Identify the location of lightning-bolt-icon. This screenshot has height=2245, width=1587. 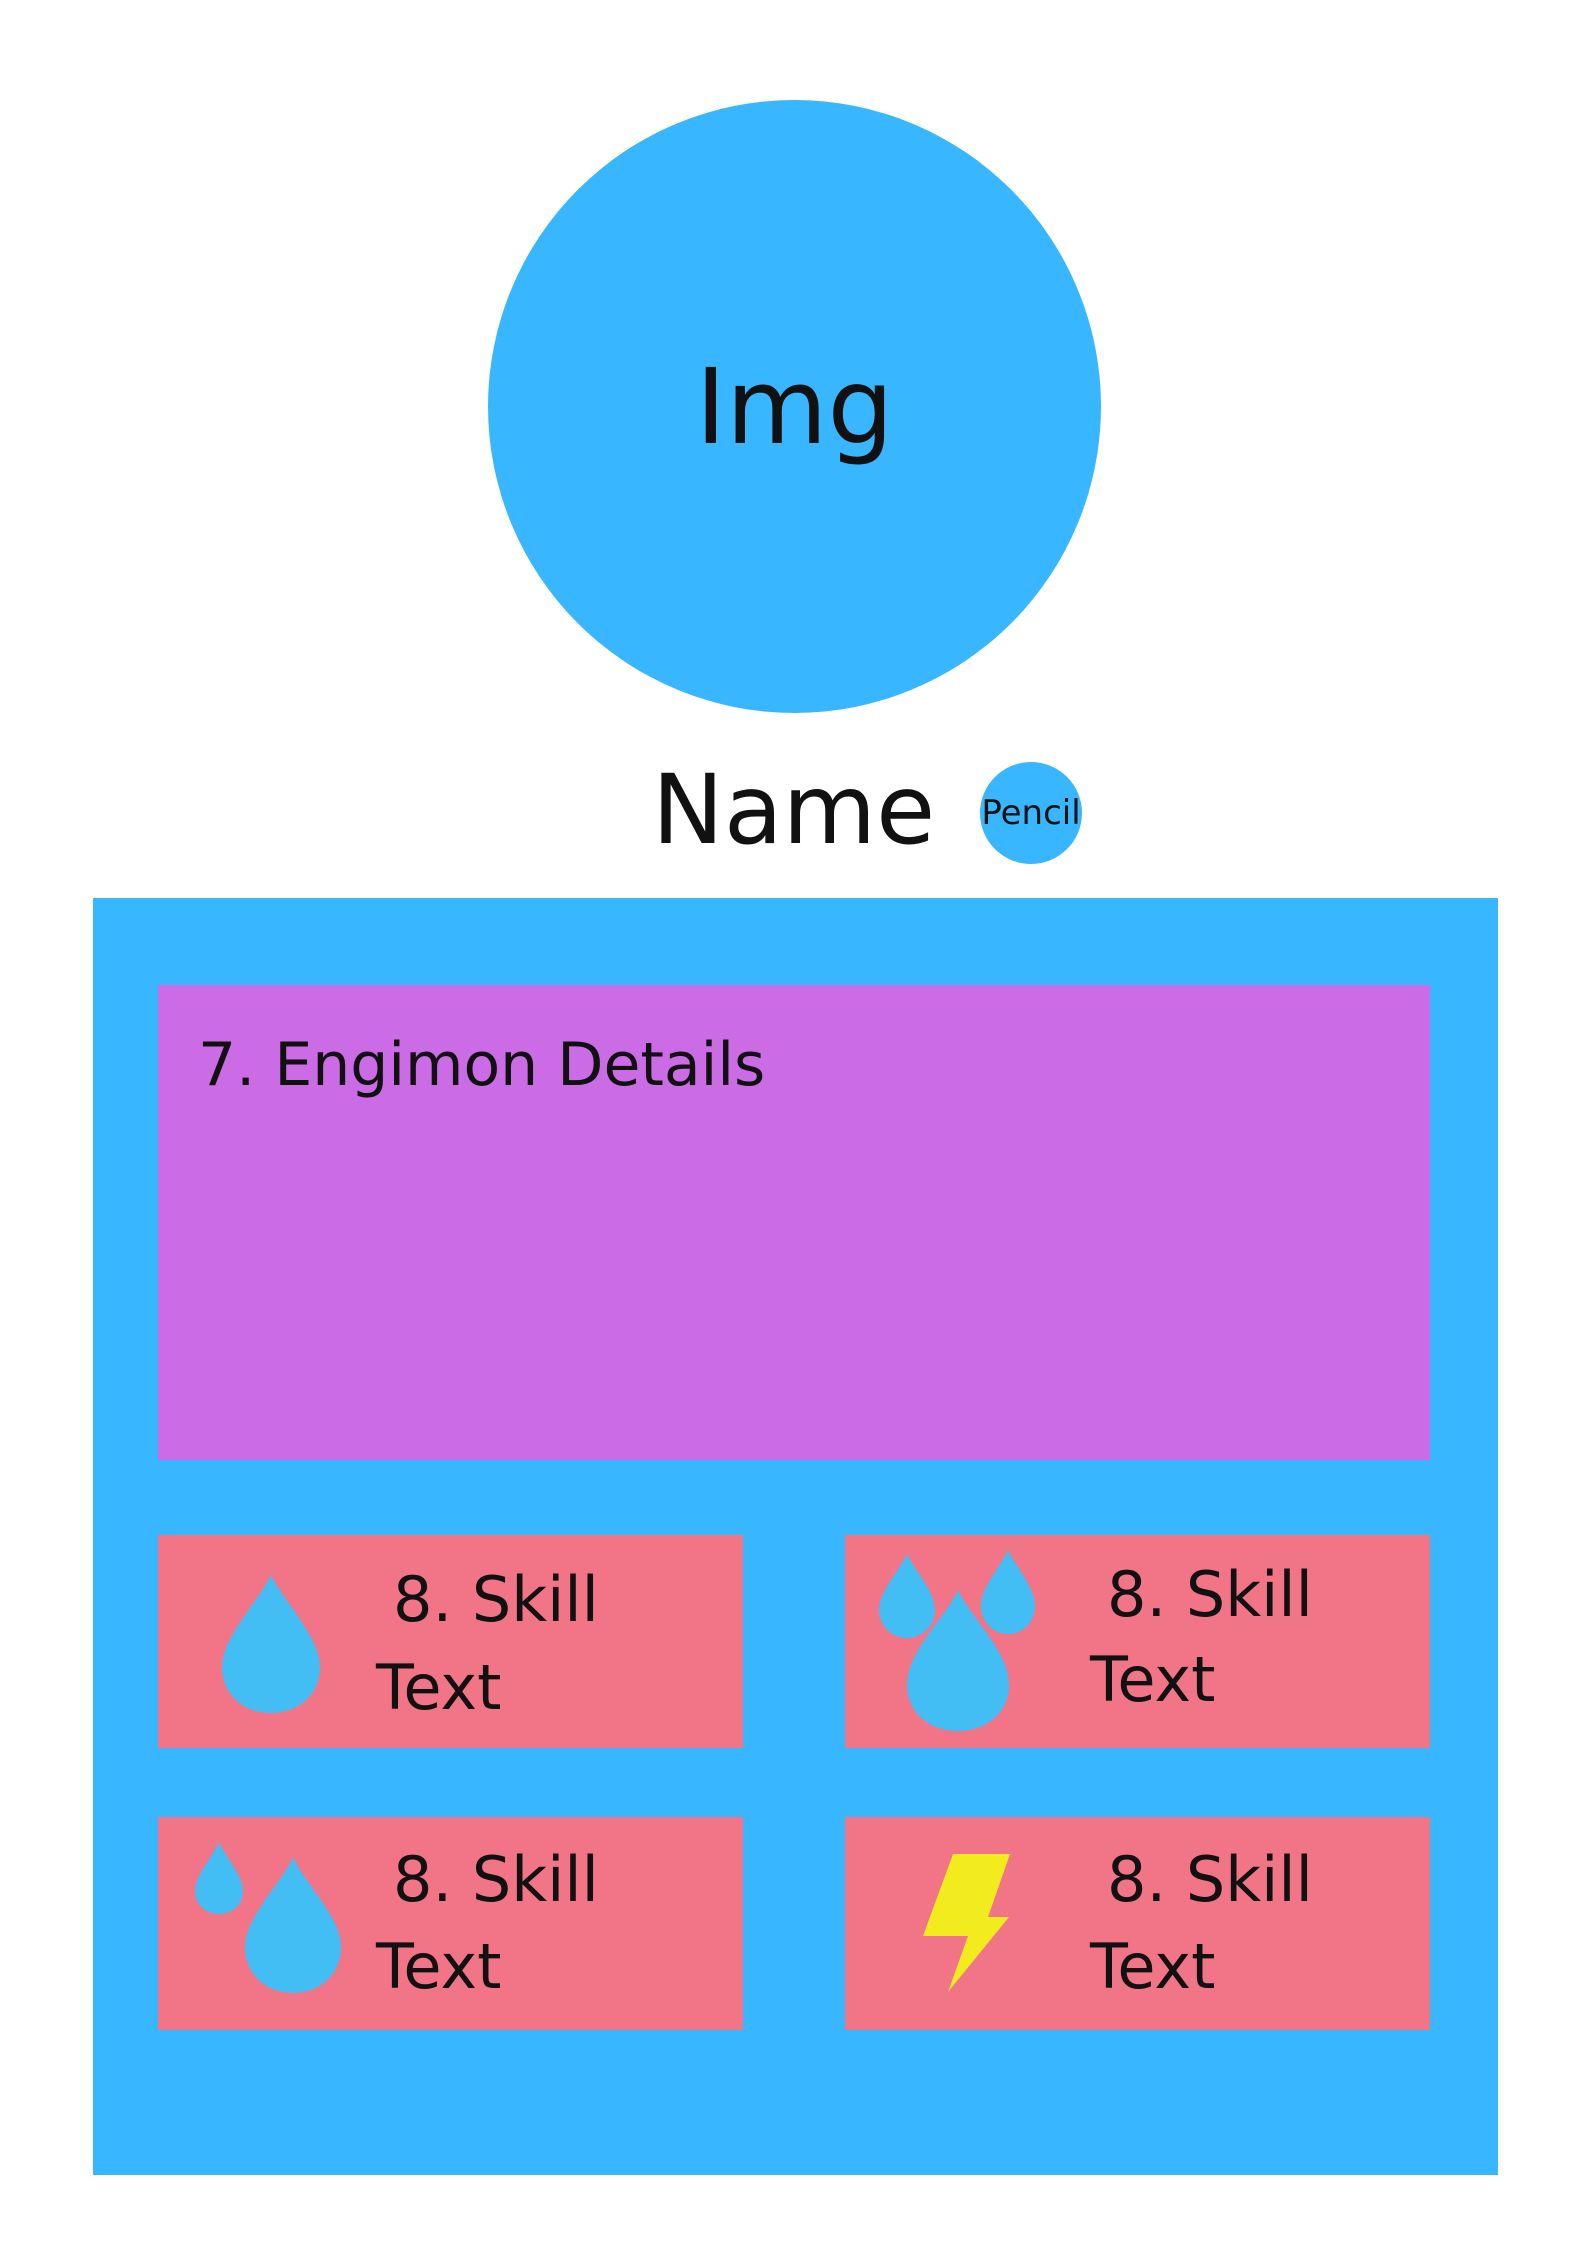
(966, 1923).